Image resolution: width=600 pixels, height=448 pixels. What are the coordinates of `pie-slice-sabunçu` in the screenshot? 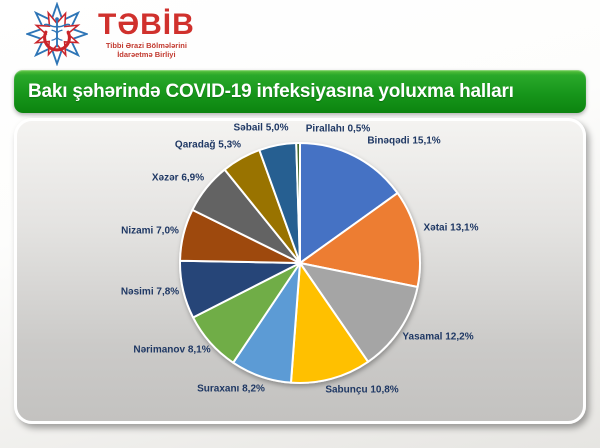 It's located at (329, 323).